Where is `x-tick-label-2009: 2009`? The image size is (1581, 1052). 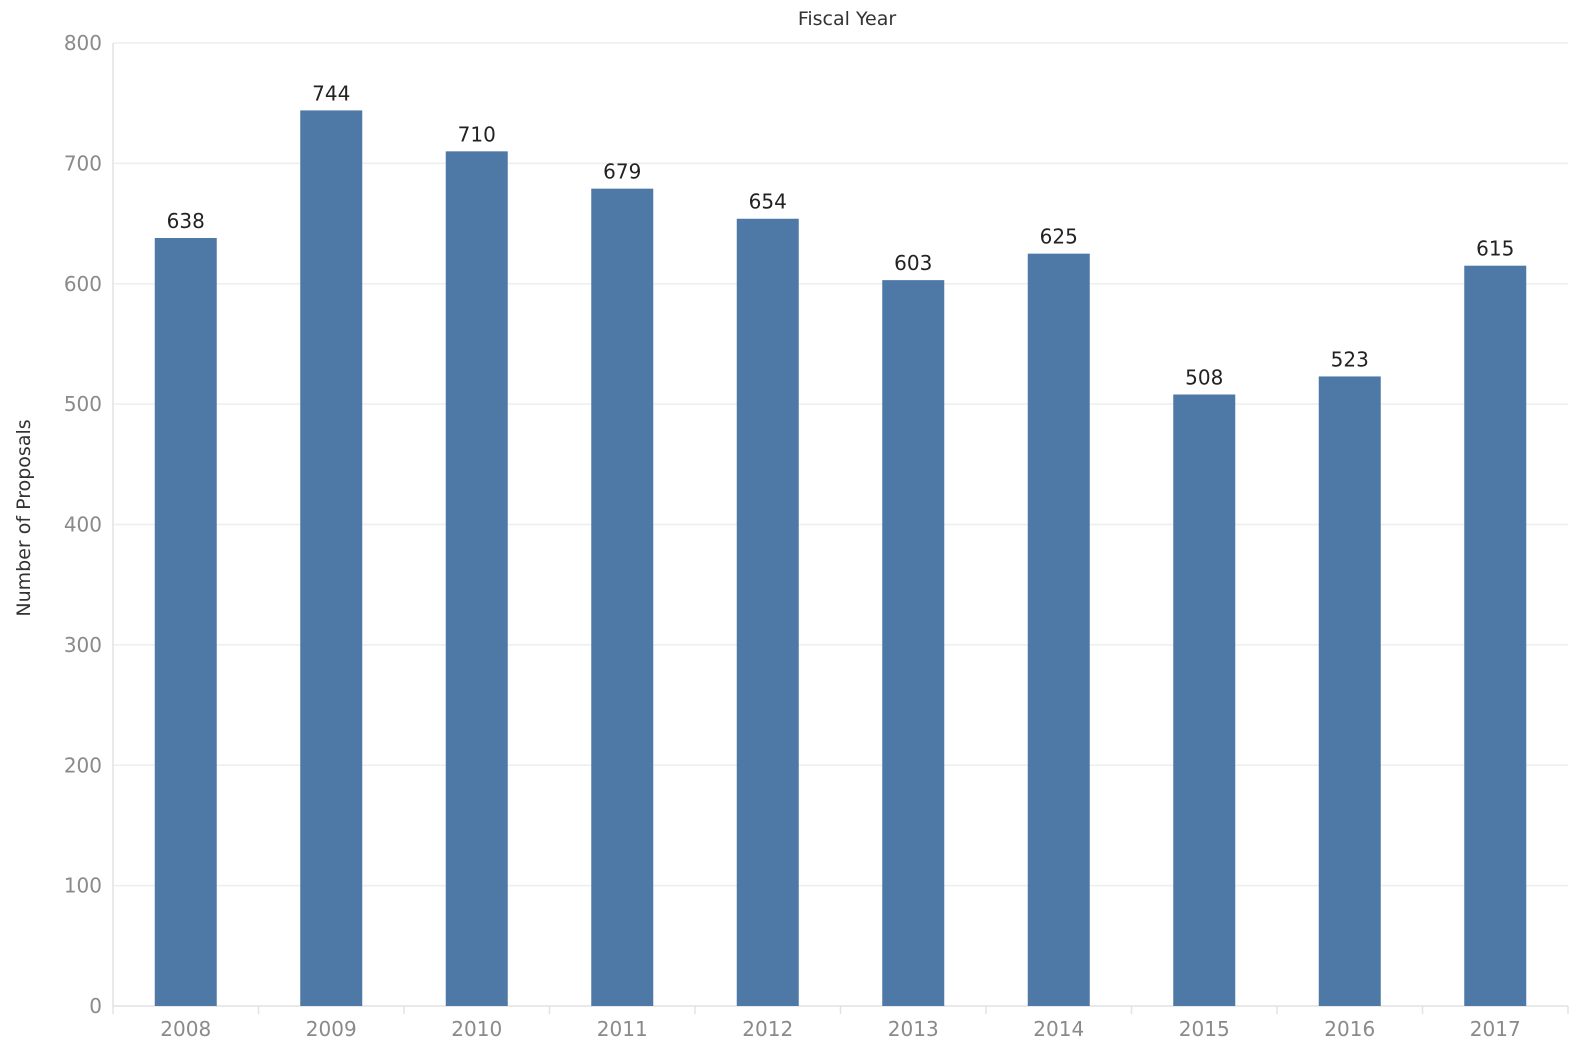 x-tick-label-2009: 2009 is located at coordinates (331, 1029).